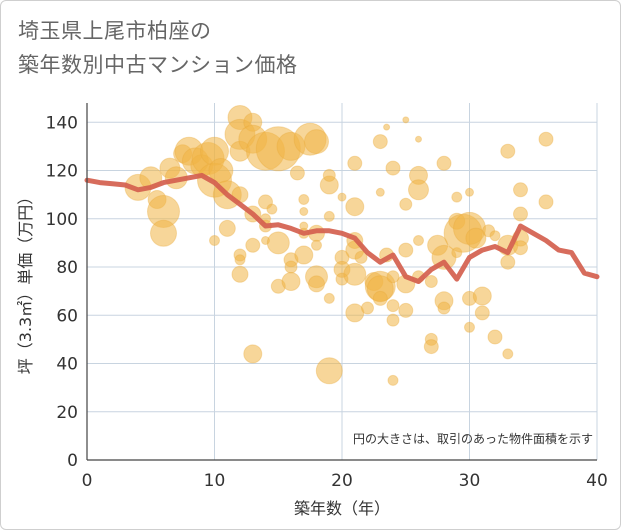  Describe the element at coordinates (67, 268) in the screenshot. I see `y-tick-label: 80` at that location.